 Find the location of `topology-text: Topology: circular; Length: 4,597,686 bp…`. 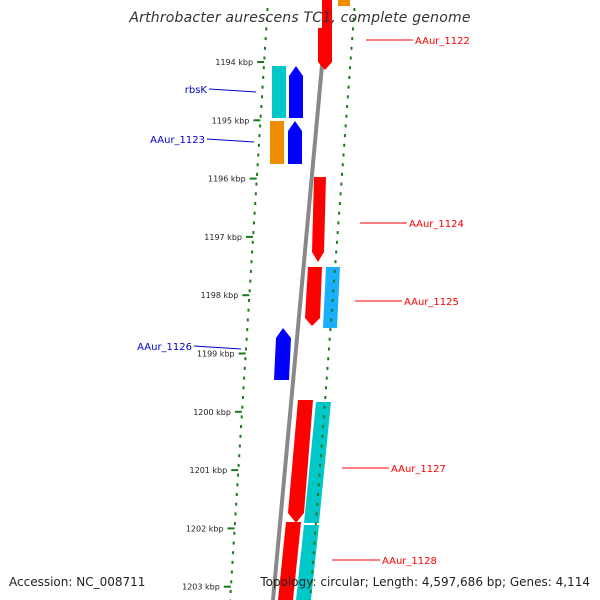

topology-text: Topology: circular; Length: 4,597,686 bp… is located at coordinates (425, 582).